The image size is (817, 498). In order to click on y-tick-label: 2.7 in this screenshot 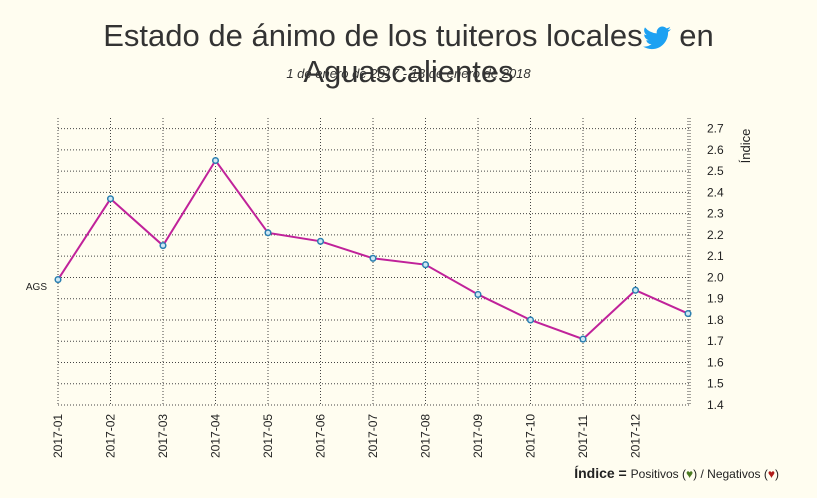, I will do `click(715, 129)`.